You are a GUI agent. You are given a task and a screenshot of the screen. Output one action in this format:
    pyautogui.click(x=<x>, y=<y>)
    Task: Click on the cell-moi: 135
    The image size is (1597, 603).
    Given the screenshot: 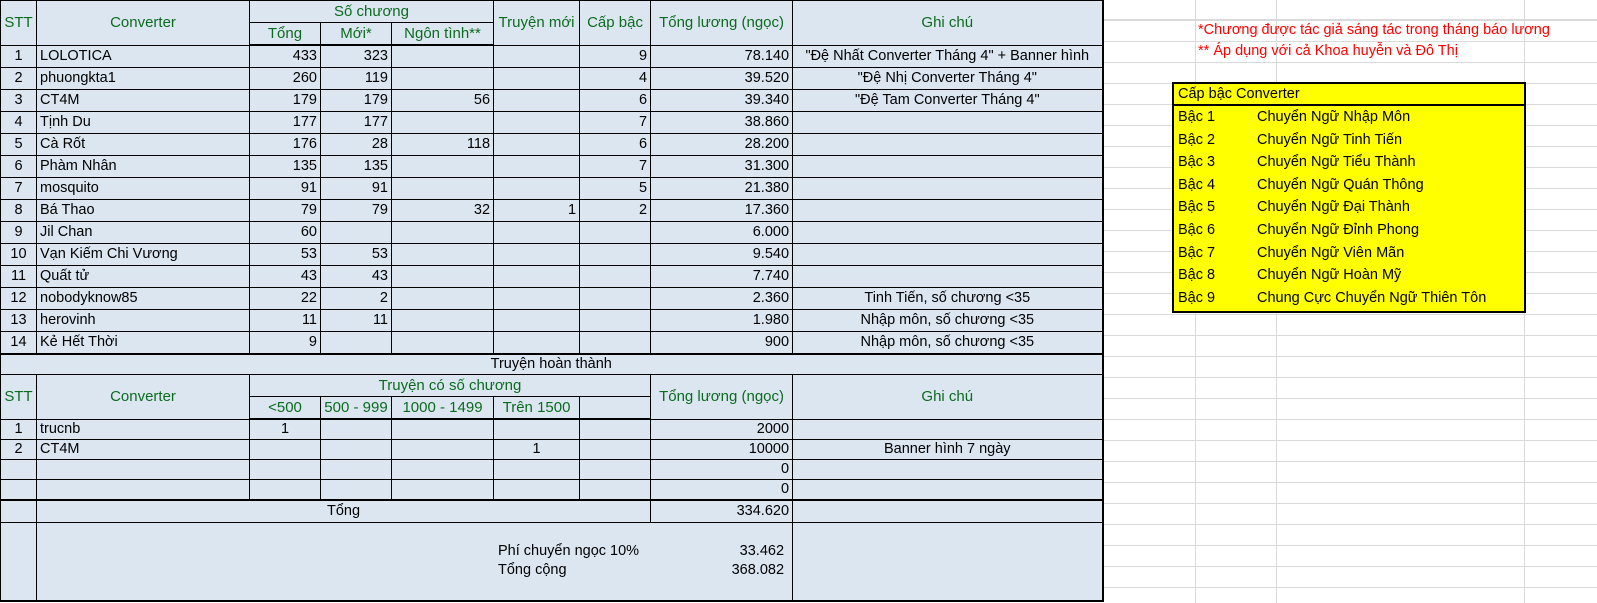 What is the action you would take?
    pyautogui.click(x=356, y=166)
    